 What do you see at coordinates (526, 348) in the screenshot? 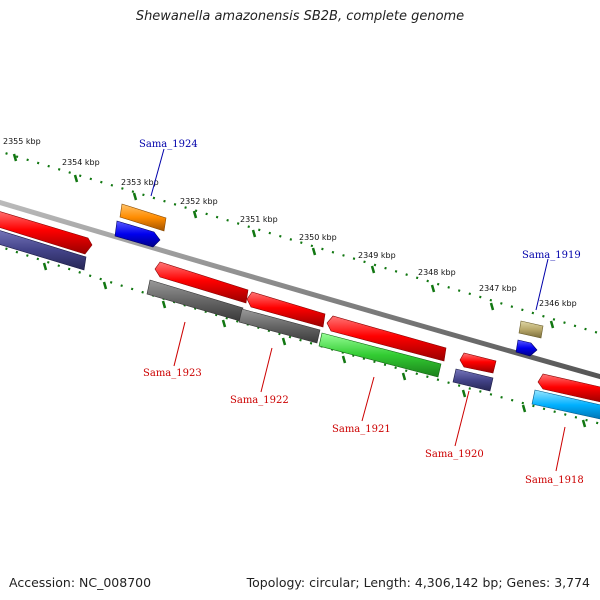
I see `gene-arrow-sama-1919-blue` at bounding box center [526, 348].